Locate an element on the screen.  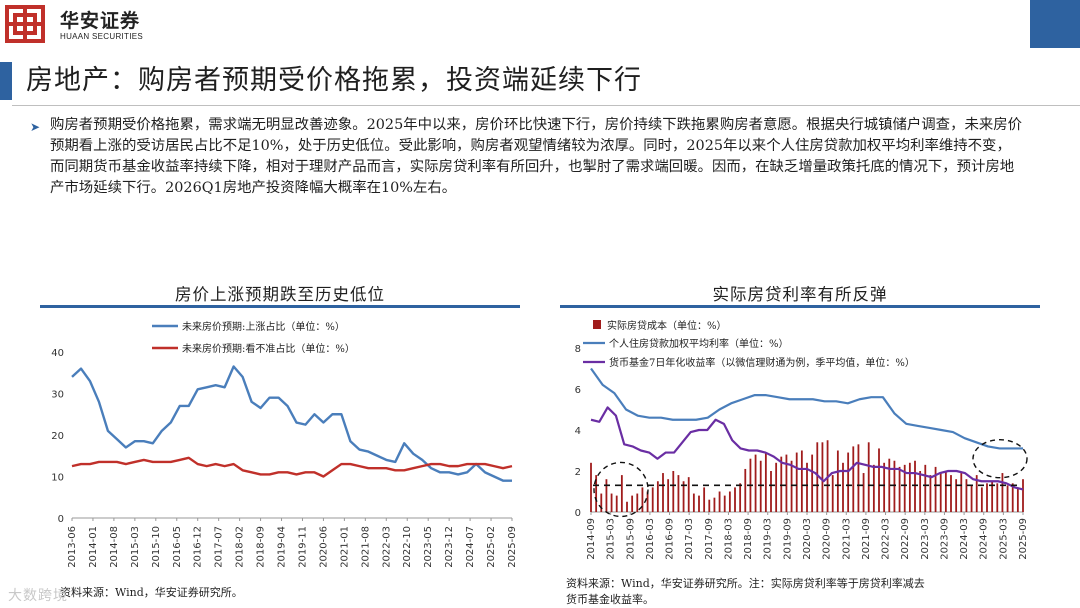
y-tick-label: 0 is located at coordinates (578, 513).